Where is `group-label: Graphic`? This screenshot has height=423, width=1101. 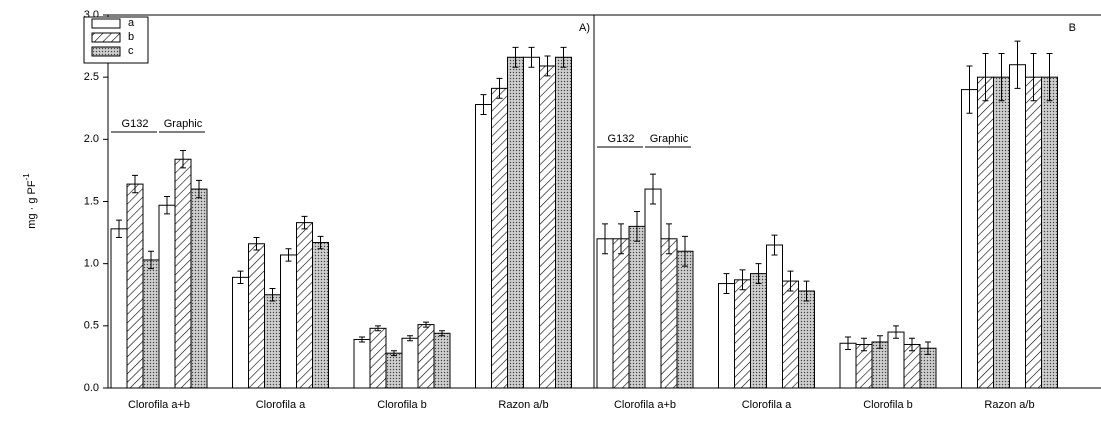 group-label: Graphic is located at coordinates (669, 139).